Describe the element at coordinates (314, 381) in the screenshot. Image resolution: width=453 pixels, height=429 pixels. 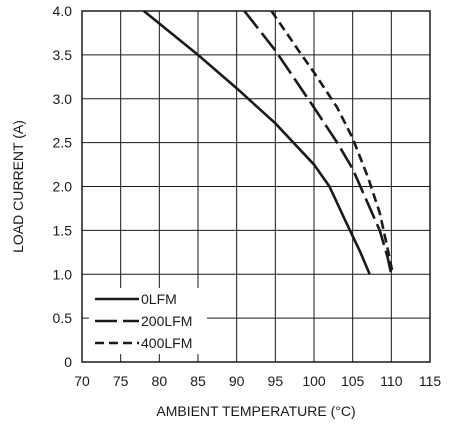
I see `x-tick-label: 100` at that location.